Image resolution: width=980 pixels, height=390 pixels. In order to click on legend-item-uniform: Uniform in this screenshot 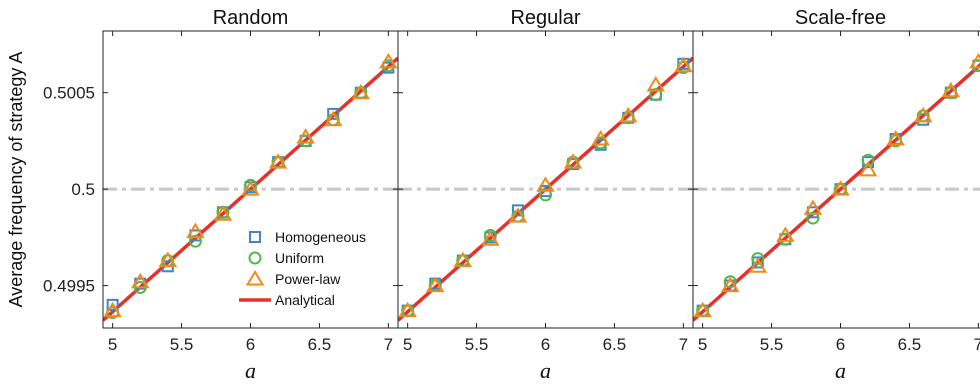, I will do `click(286, 258)`.